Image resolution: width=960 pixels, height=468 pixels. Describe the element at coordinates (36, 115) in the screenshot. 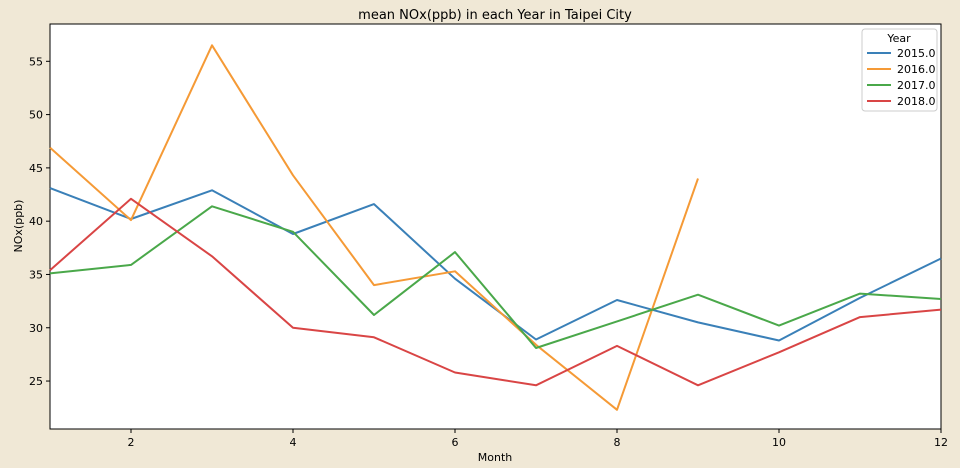

I see `y-tick-label: 50` at that location.